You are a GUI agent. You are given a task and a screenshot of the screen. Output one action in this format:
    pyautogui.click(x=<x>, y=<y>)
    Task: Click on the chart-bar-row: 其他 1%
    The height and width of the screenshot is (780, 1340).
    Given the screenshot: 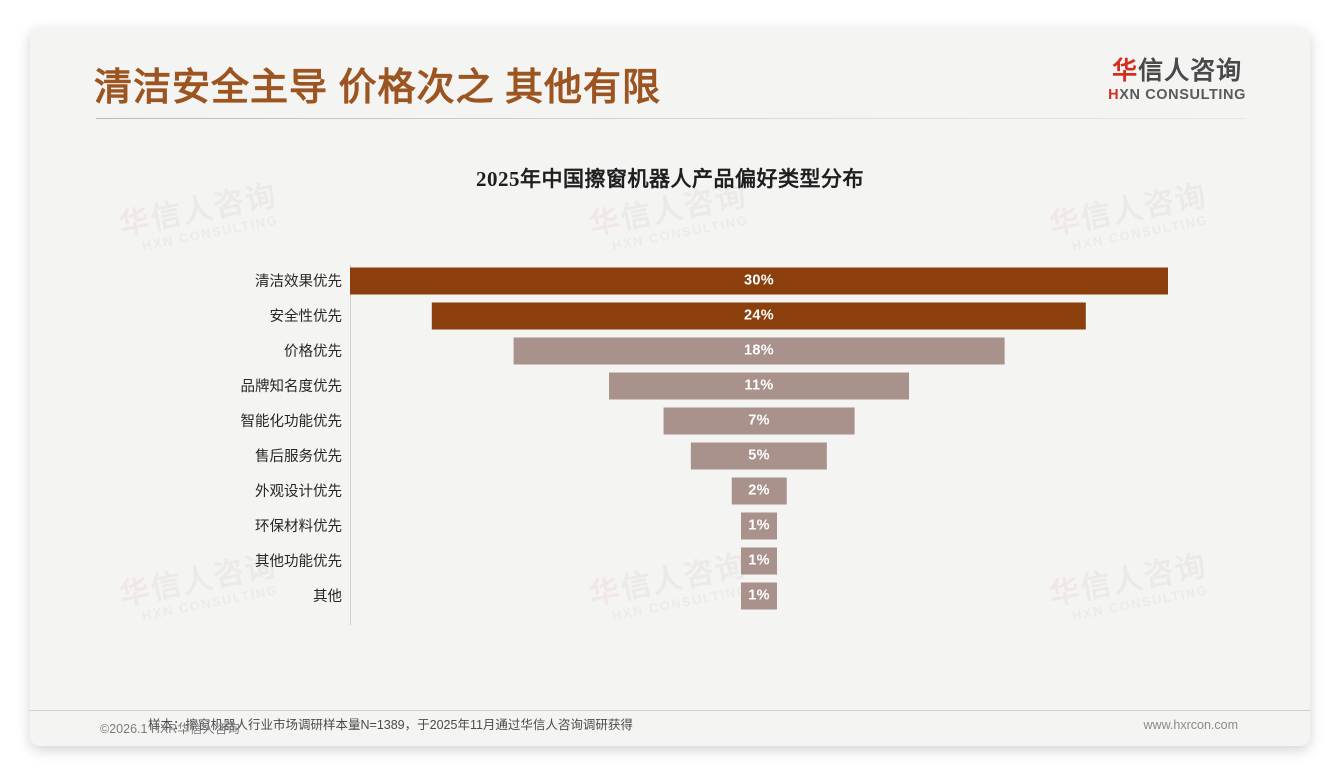 What is the action you would take?
    pyautogui.click(x=680, y=595)
    